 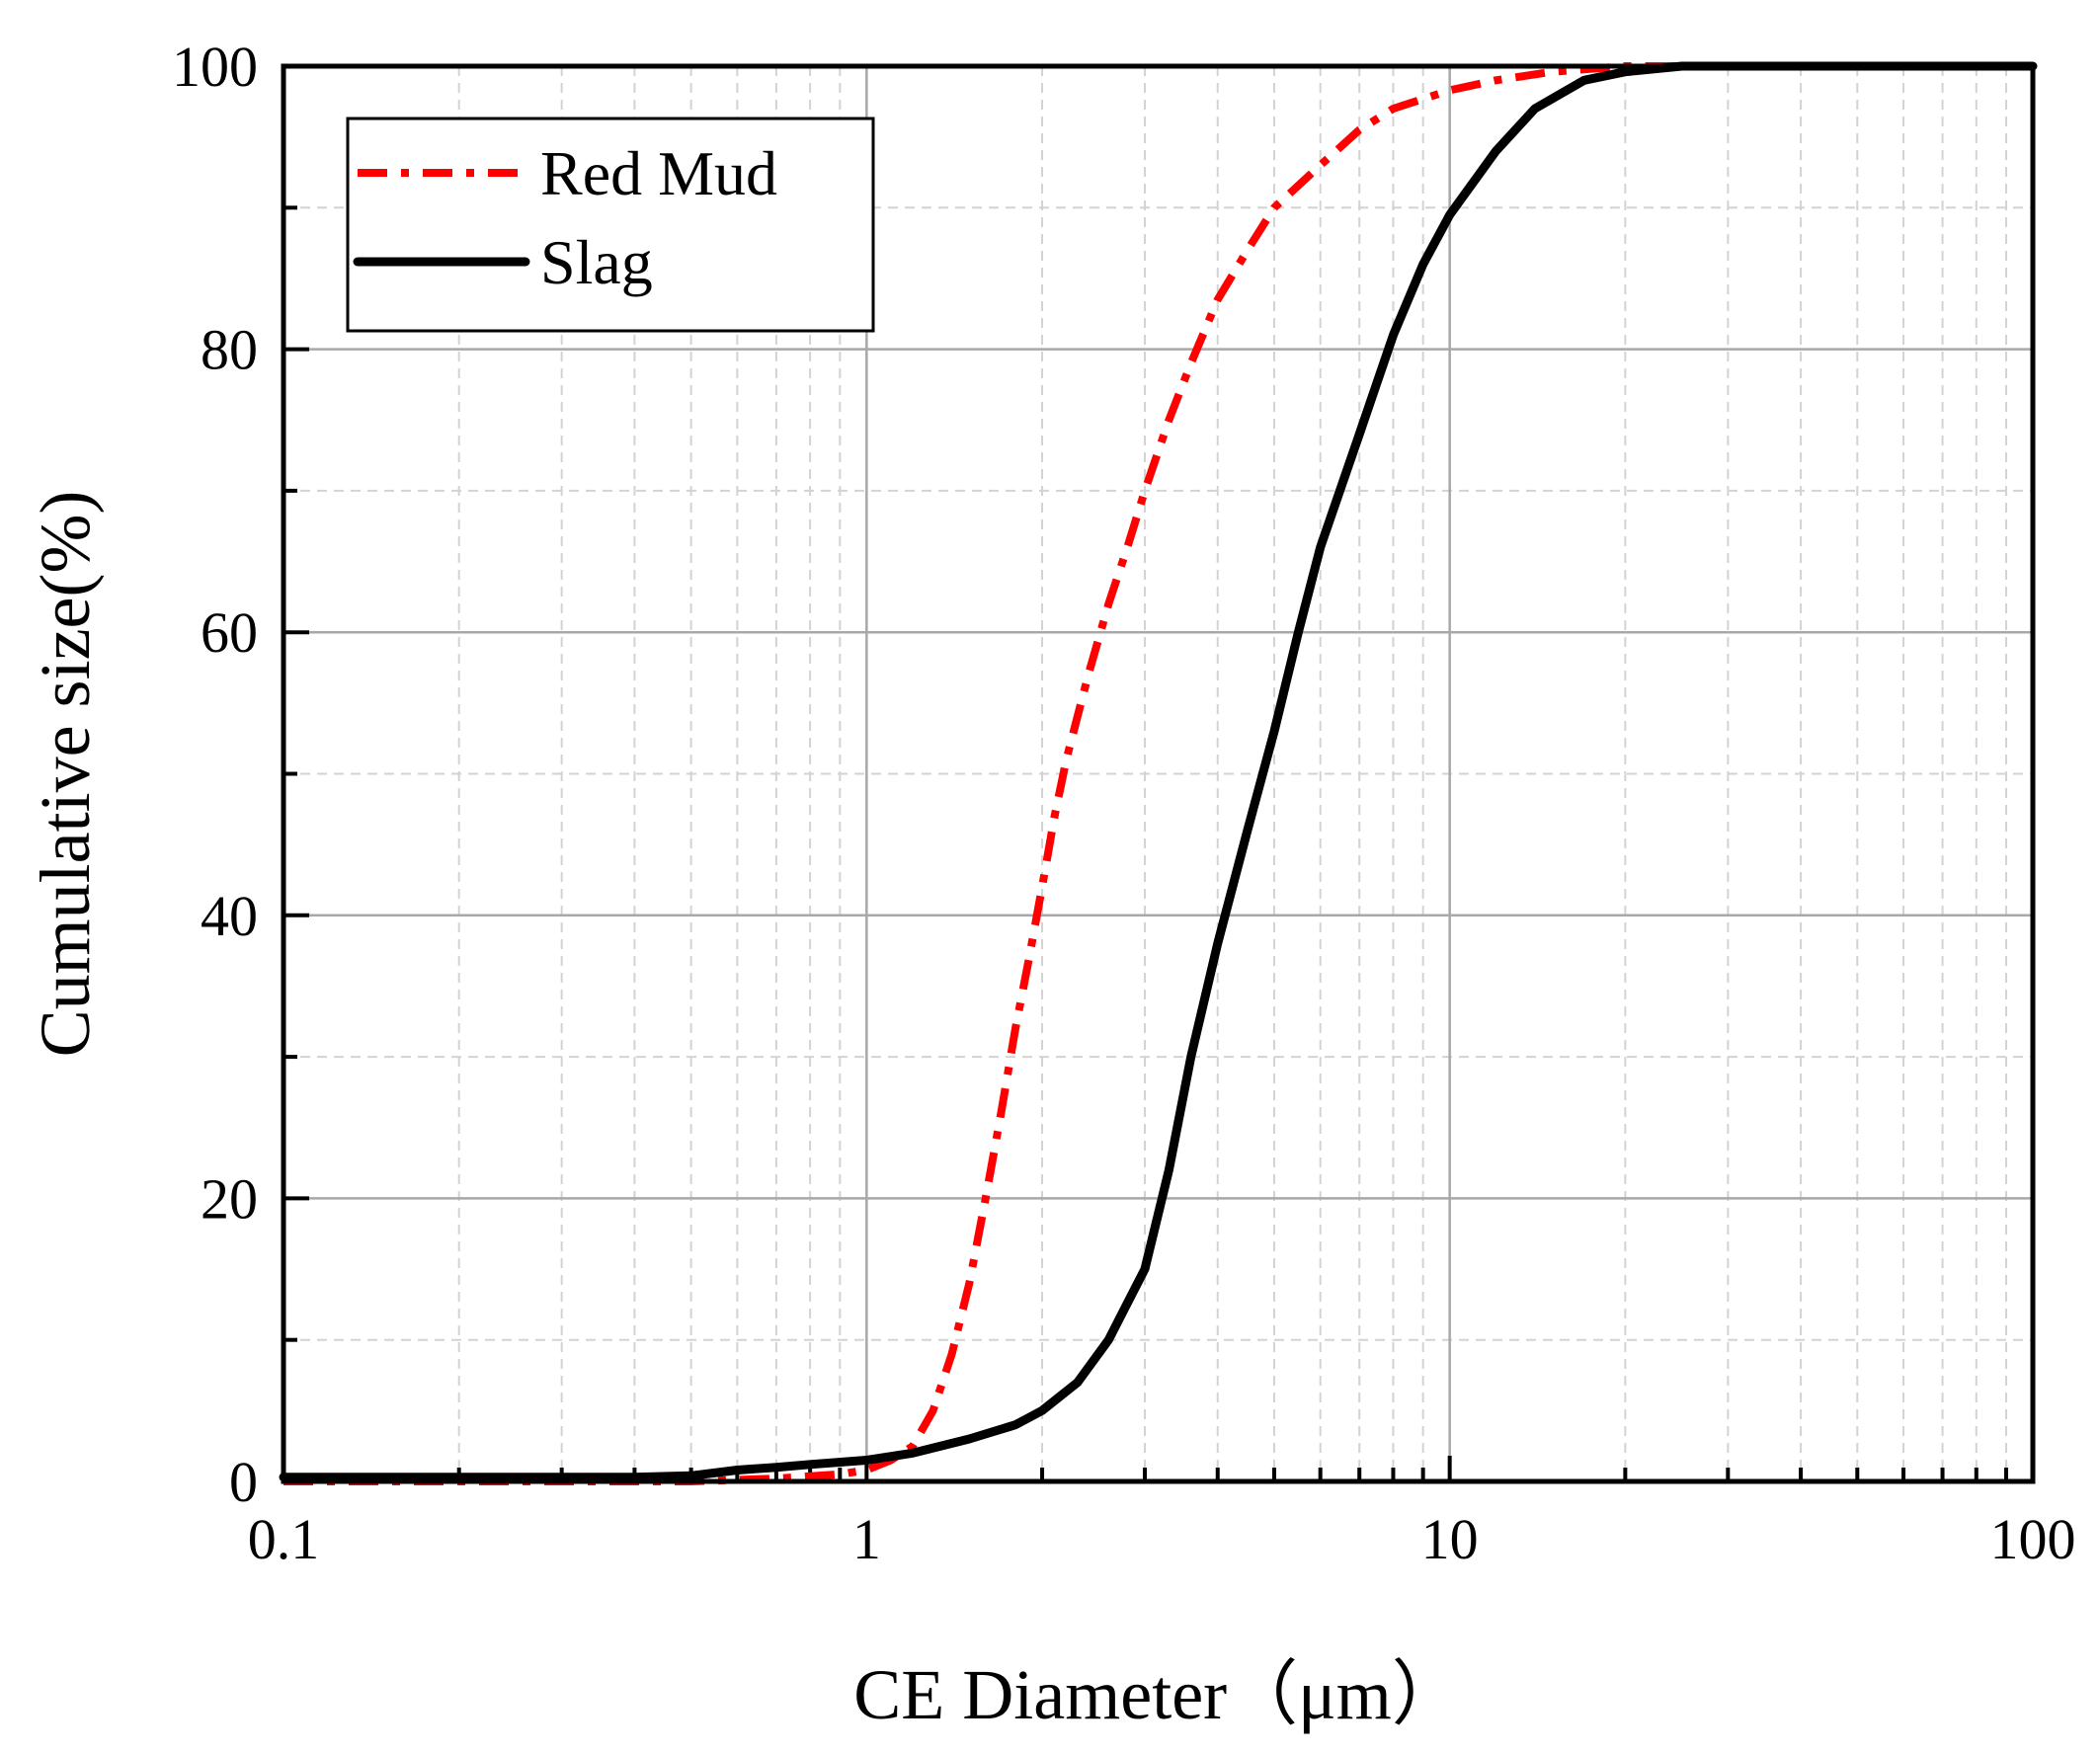 I want to click on y-tick-label: 80, so click(x=229, y=350).